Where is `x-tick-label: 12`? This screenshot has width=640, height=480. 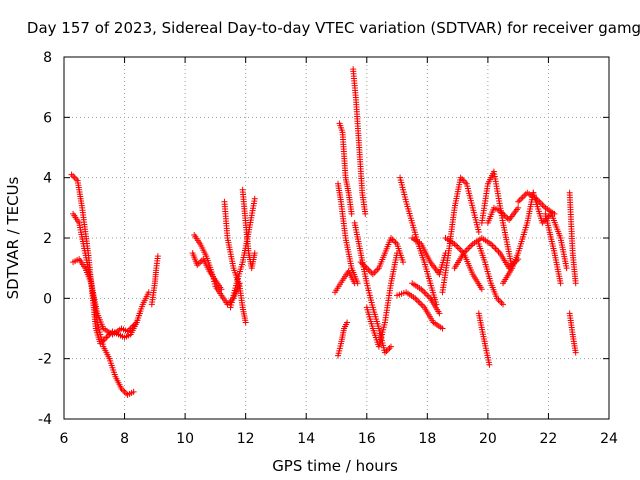
x-tick-label: 12 is located at coordinates (246, 439).